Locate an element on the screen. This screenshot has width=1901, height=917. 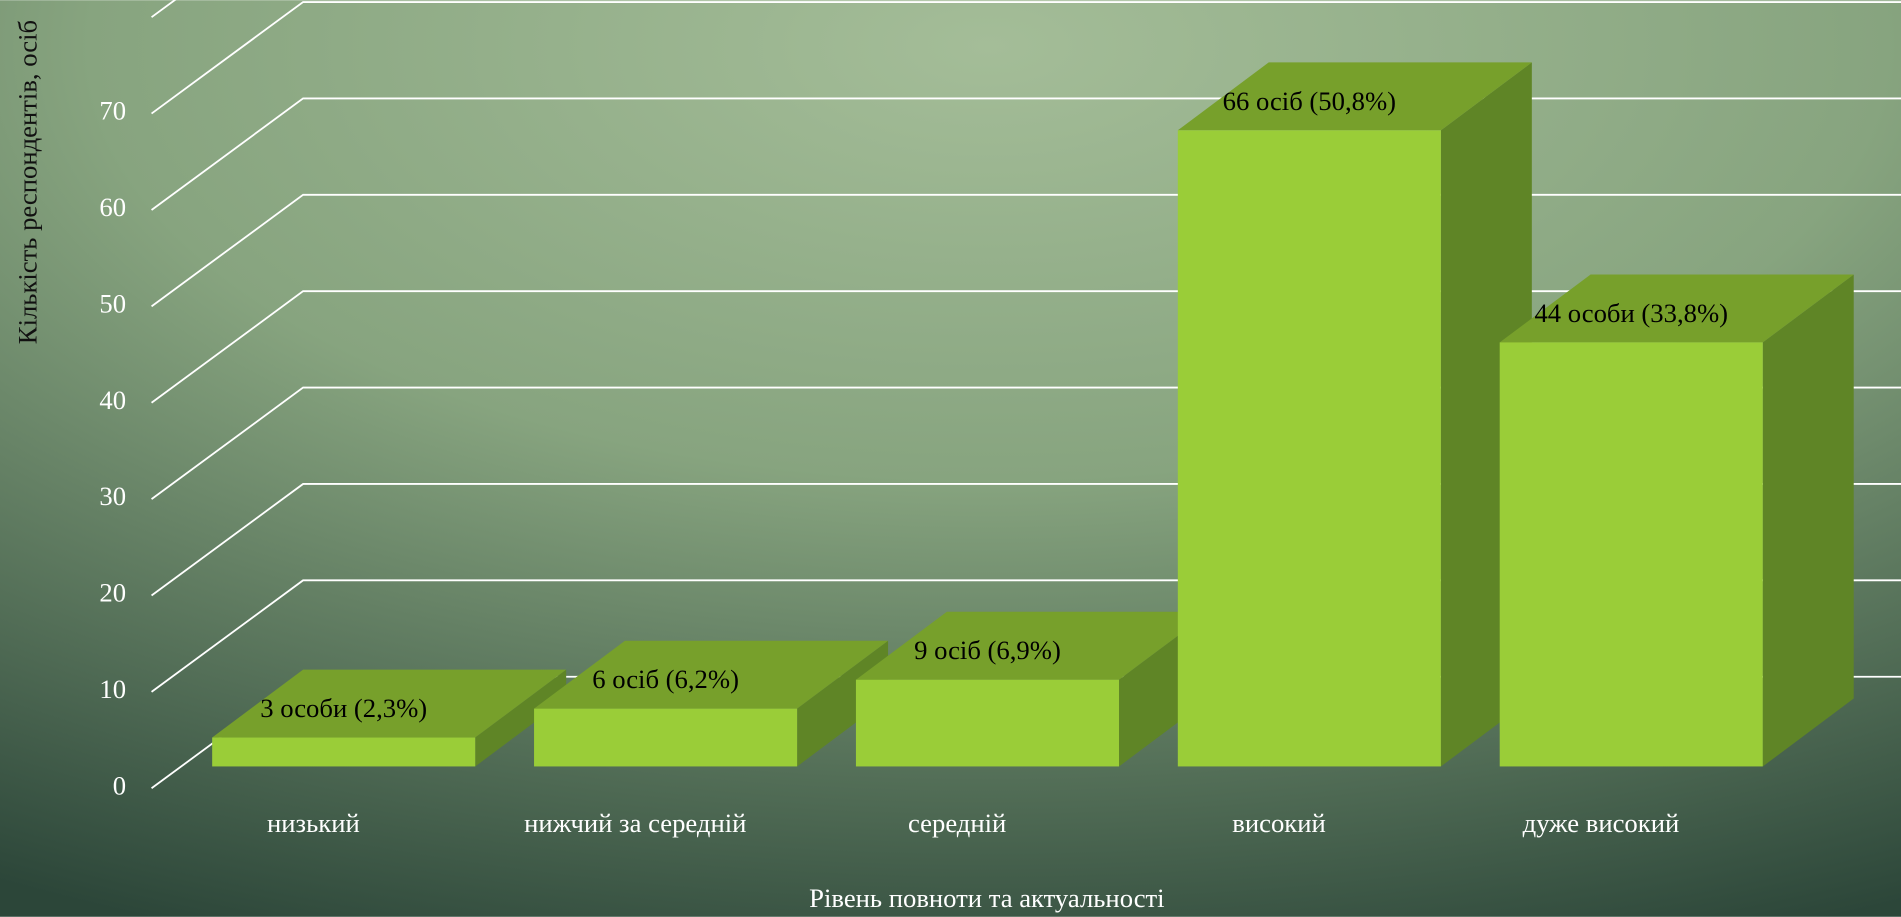
x-tick-label: високий is located at coordinates (1279, 823).